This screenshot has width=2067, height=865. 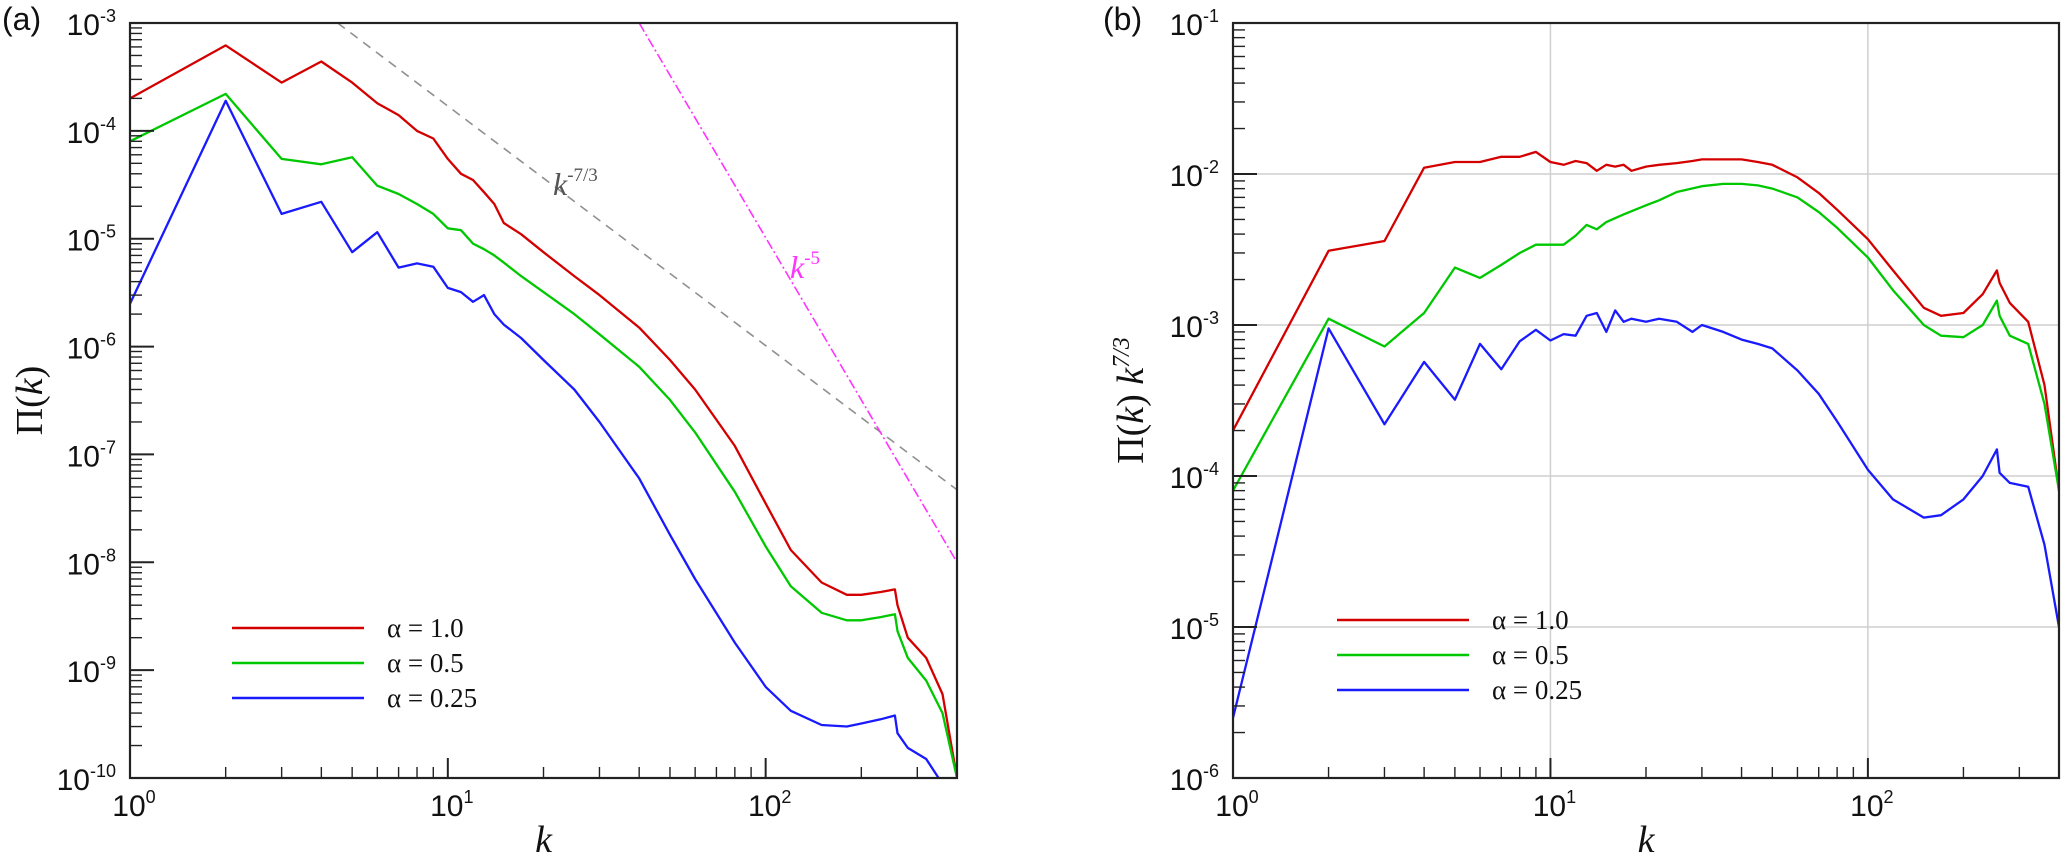 I want to click on y-tick-label: 10⁻⁸, so click(x=91, y=563).